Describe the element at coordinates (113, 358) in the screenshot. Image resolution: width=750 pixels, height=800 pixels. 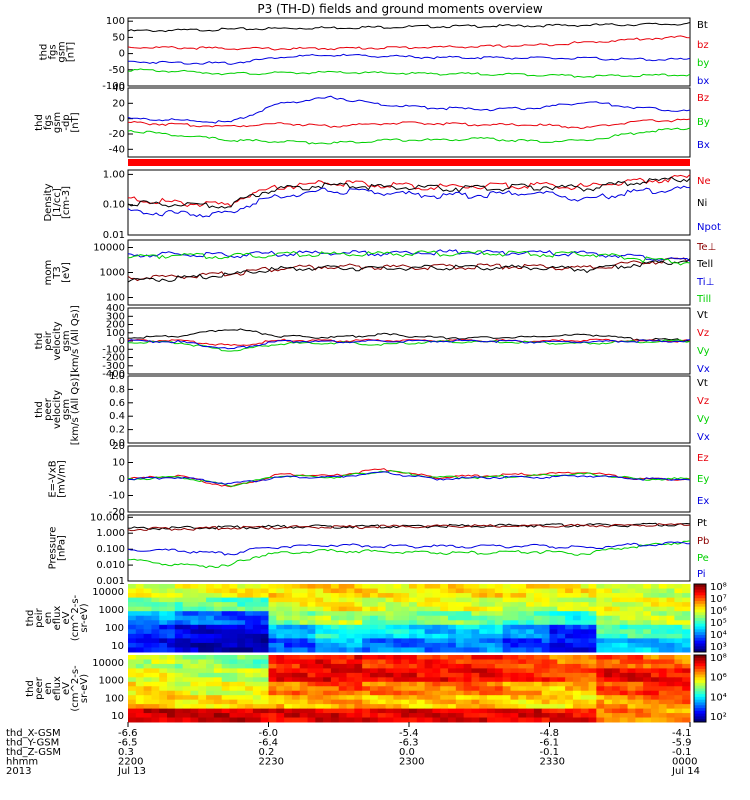
I see `y-tick-label: -200` at that location.